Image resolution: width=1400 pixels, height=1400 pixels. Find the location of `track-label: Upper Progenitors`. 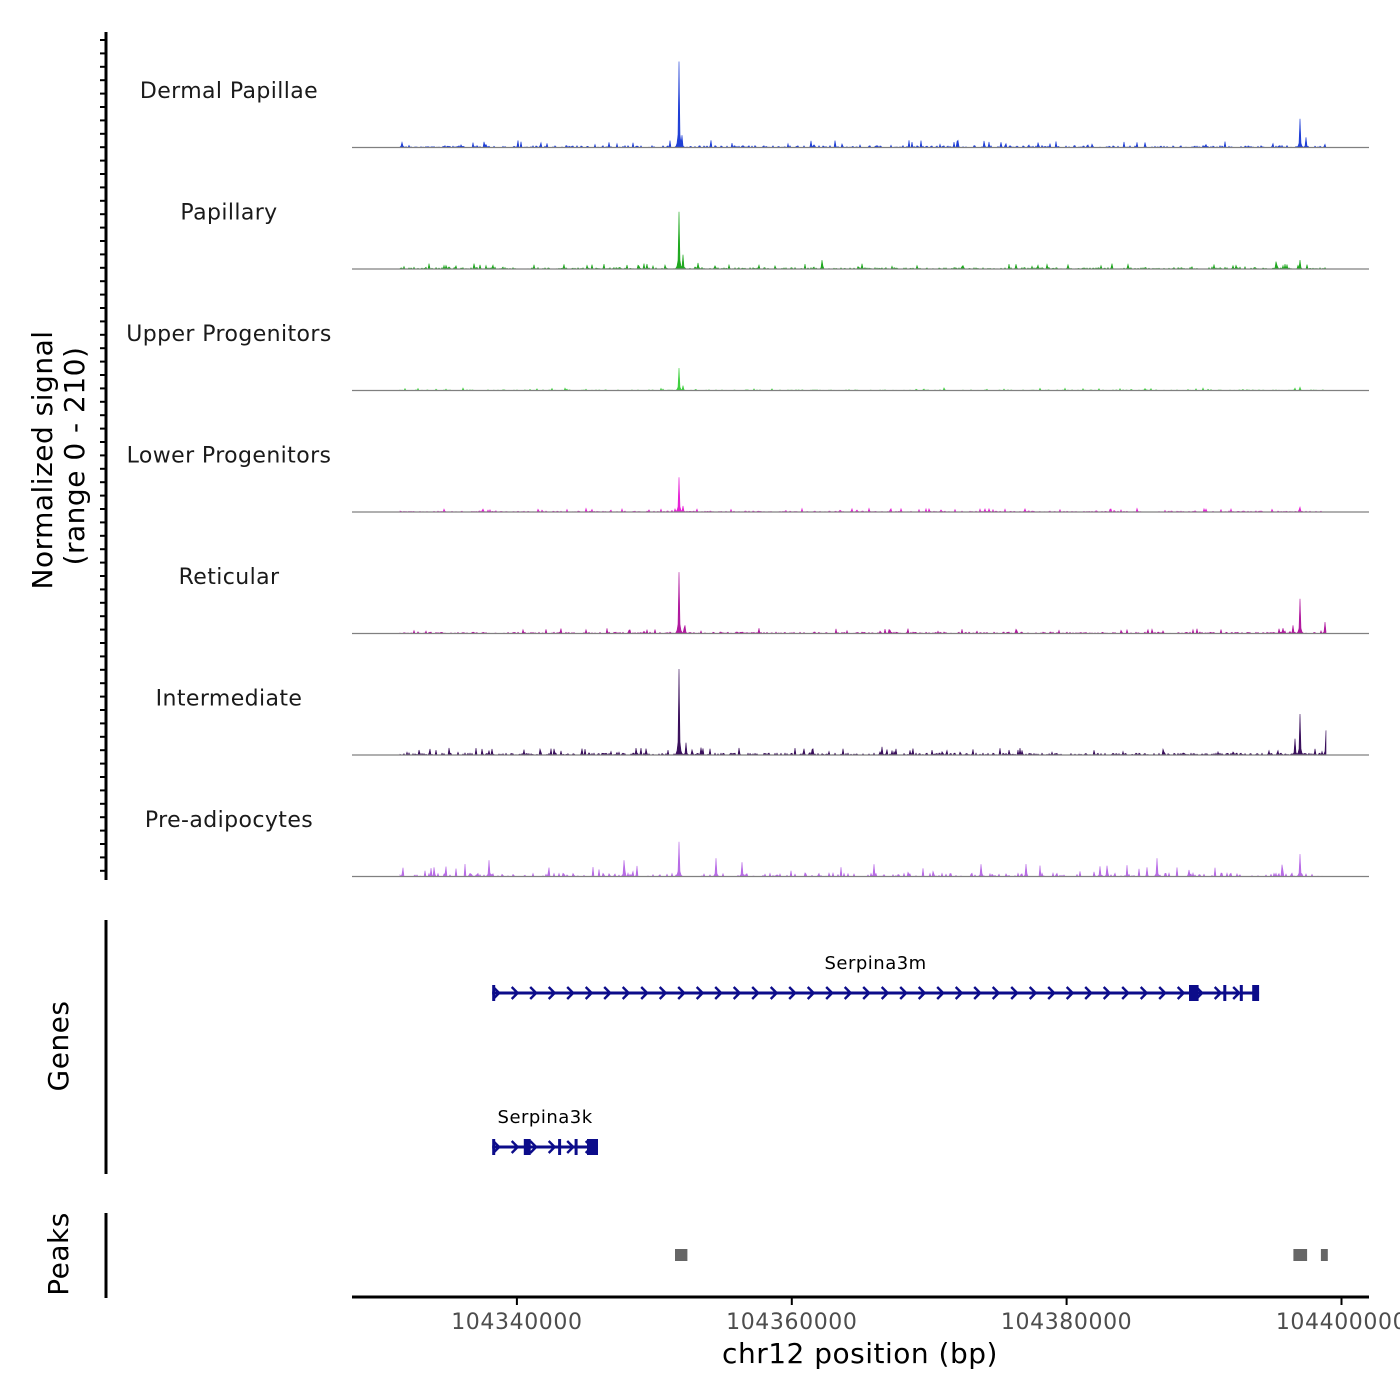

track-label: Upper Progenitors is located at coordinates (228, 334).